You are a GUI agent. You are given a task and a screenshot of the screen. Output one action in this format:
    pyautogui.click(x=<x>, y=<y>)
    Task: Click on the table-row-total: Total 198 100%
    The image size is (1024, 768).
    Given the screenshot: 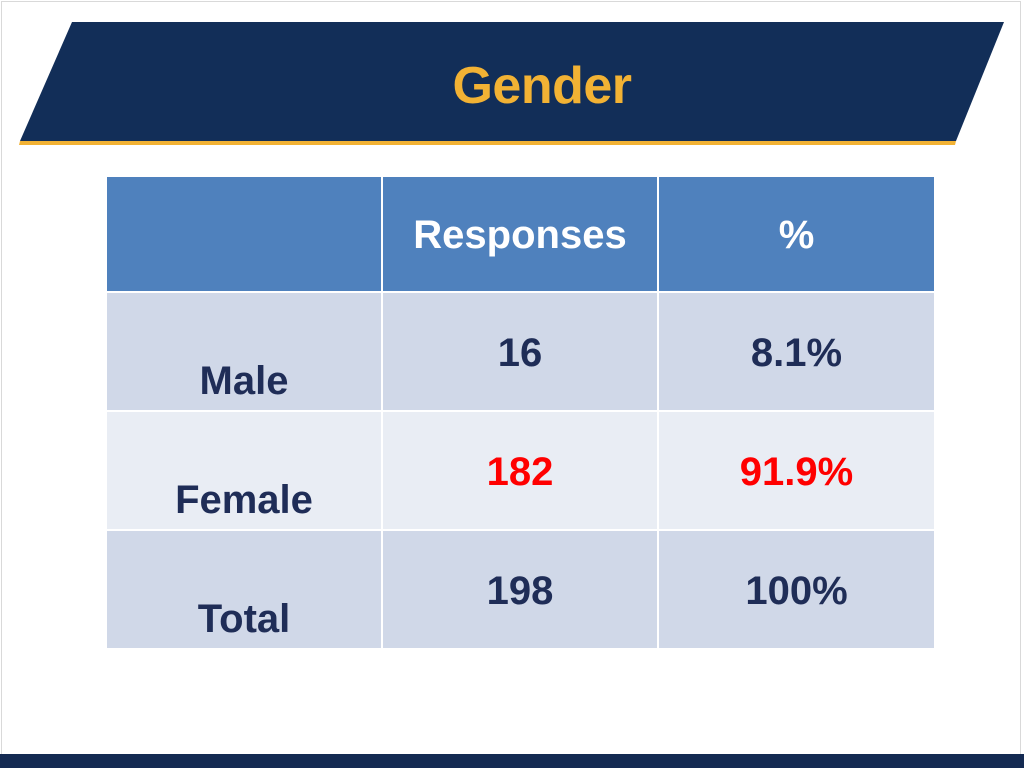 What is the action you would take?
    pyautogui.click(x=520, y=589)
    